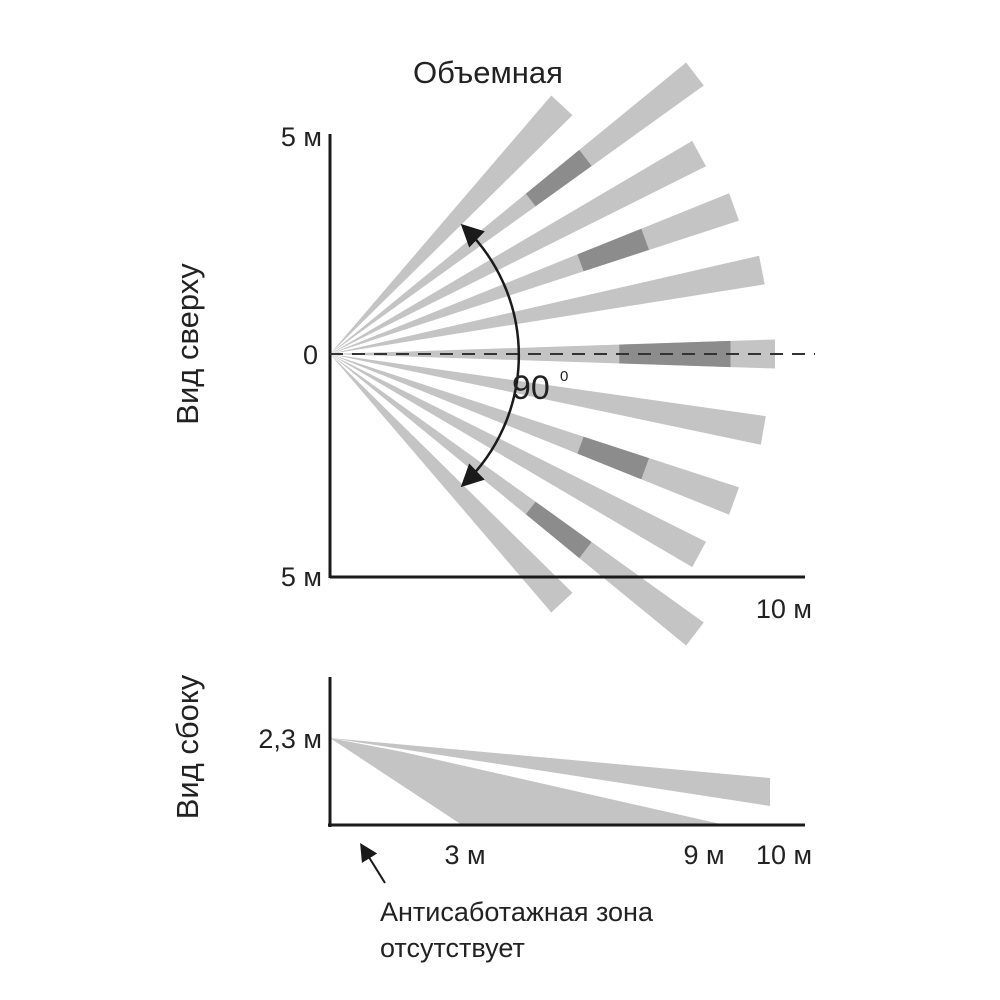 This screenshot has height=1000, width=1000. Describe the element at coordinates (517, 912) in the screenshot. I see `note-line-1: Антисаботажная зона` at that location.